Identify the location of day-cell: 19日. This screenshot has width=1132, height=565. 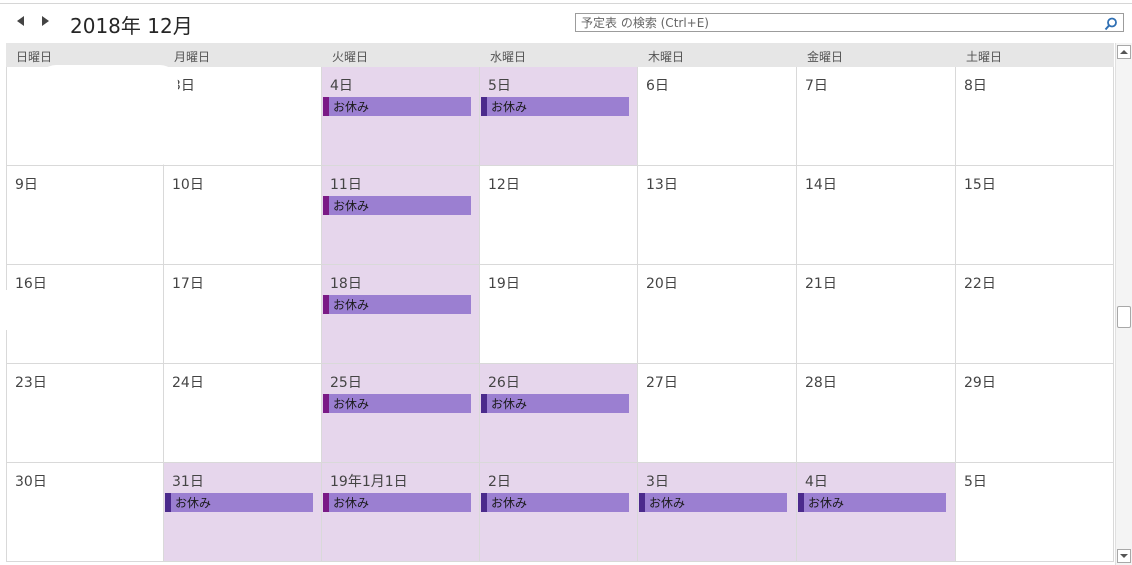
(559, 314).